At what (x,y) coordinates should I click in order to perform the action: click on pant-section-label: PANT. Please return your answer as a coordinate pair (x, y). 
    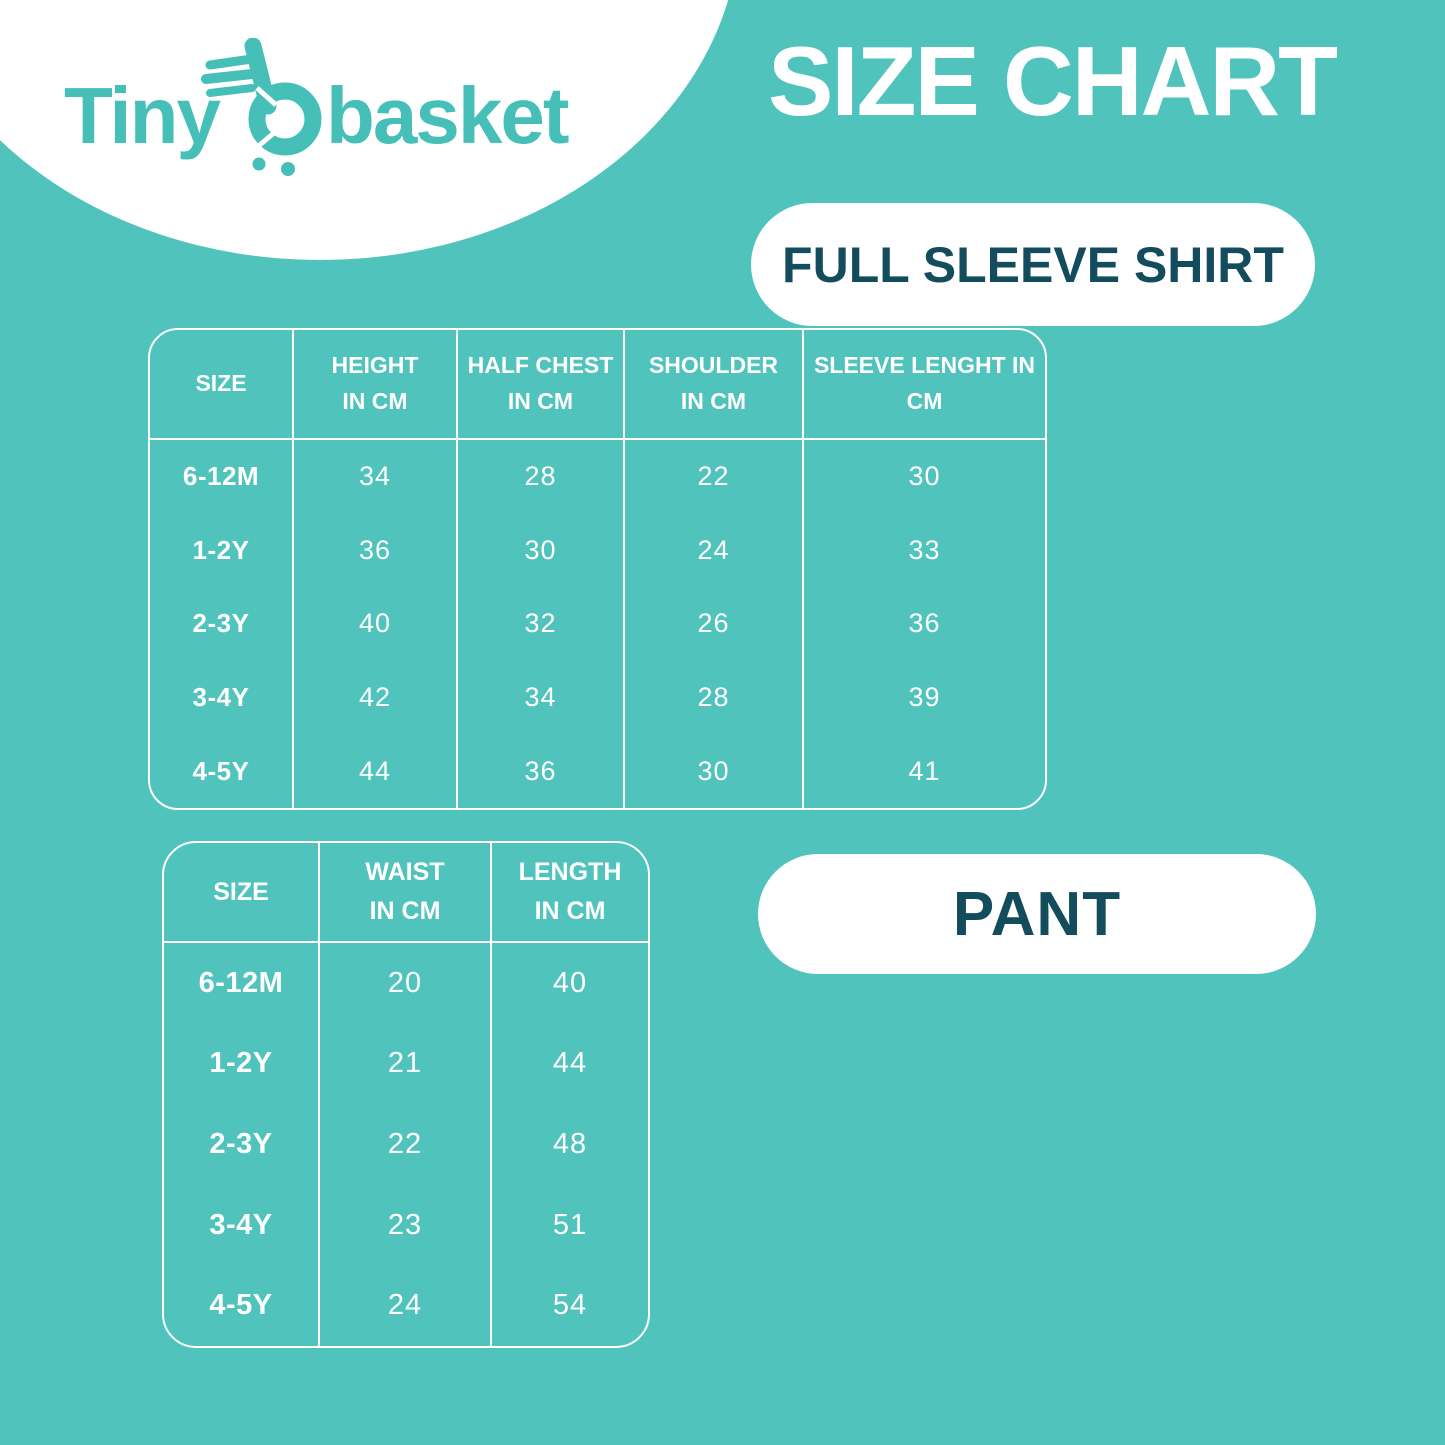
    Looking at the image, I should click on (1037, 914).